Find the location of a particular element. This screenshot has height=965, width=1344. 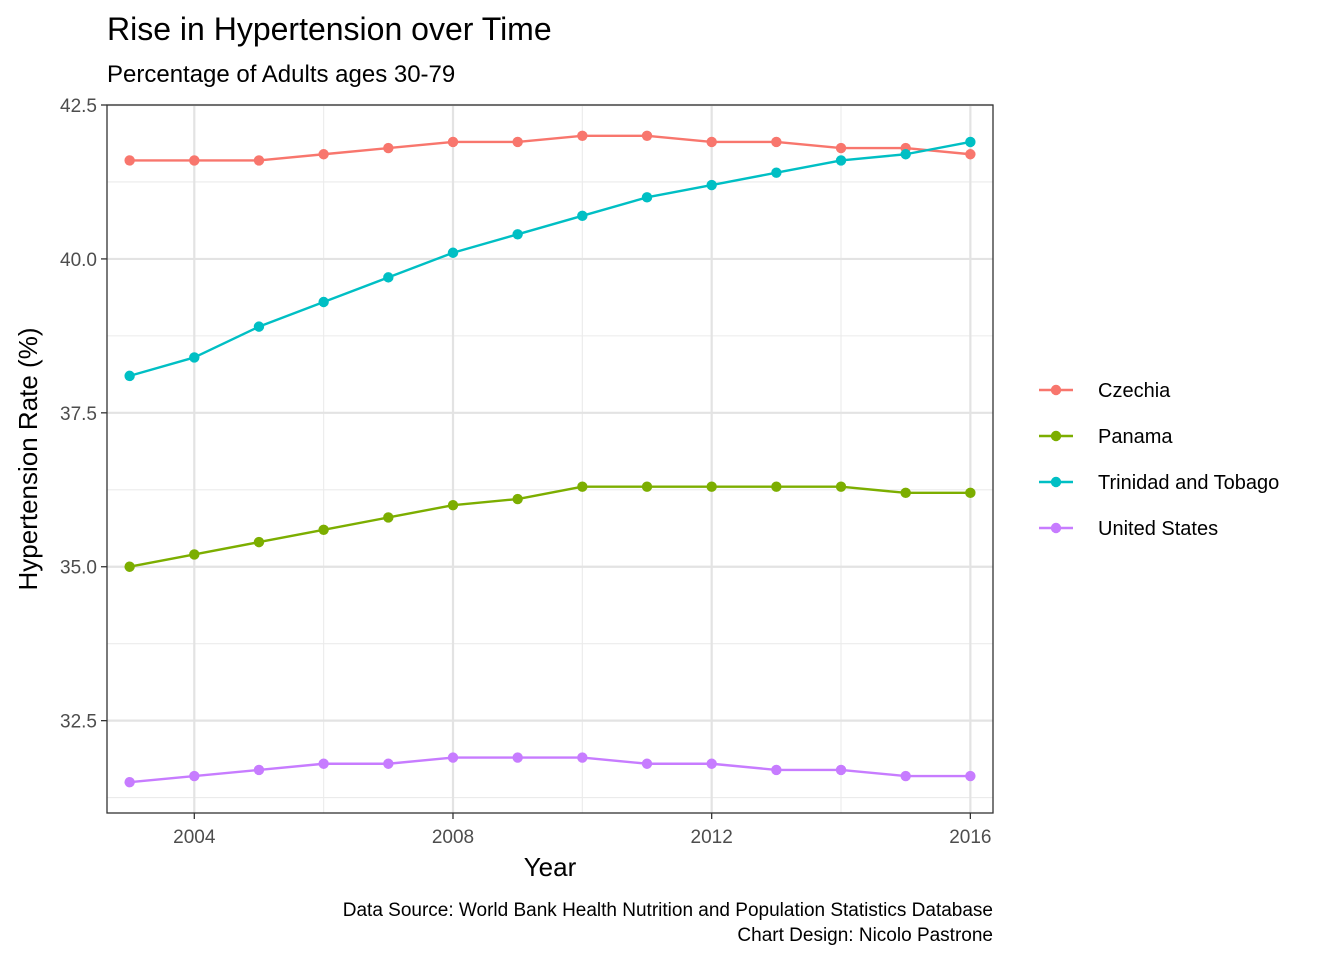

chart-title: Rise in Hypertension over Time is located at coordinates (329, 29).